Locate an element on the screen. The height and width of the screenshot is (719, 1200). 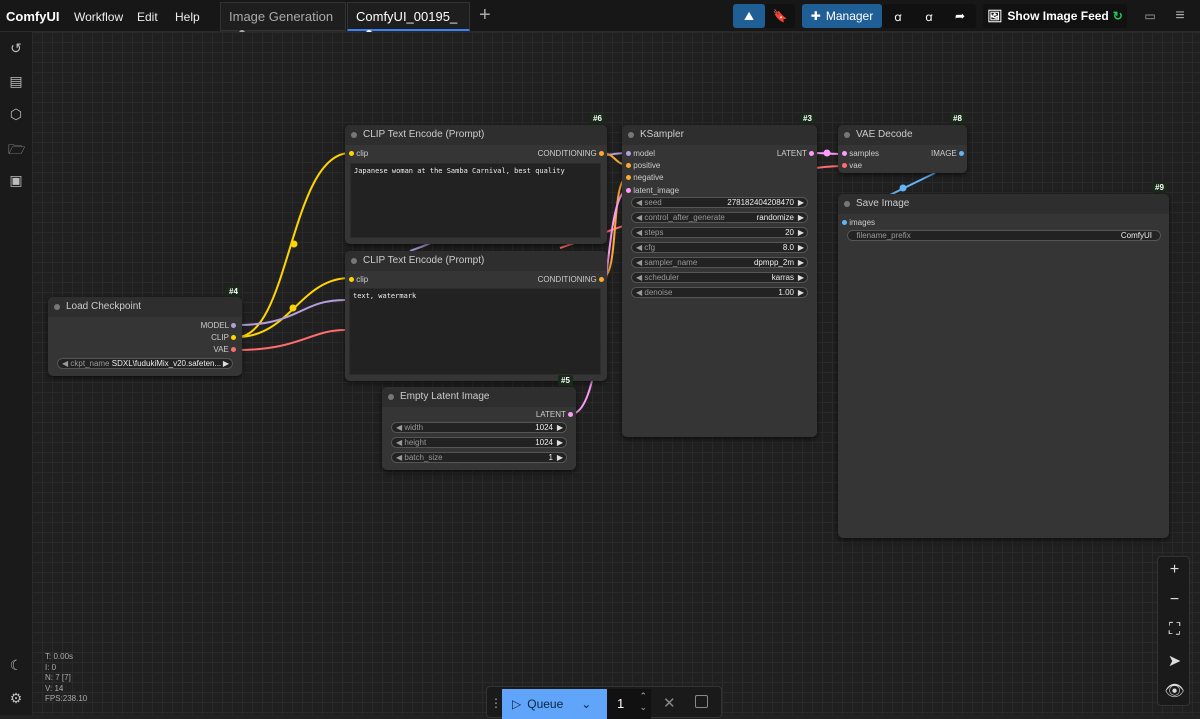
widget-value: 8.0 is located at coordinates (788, 247).